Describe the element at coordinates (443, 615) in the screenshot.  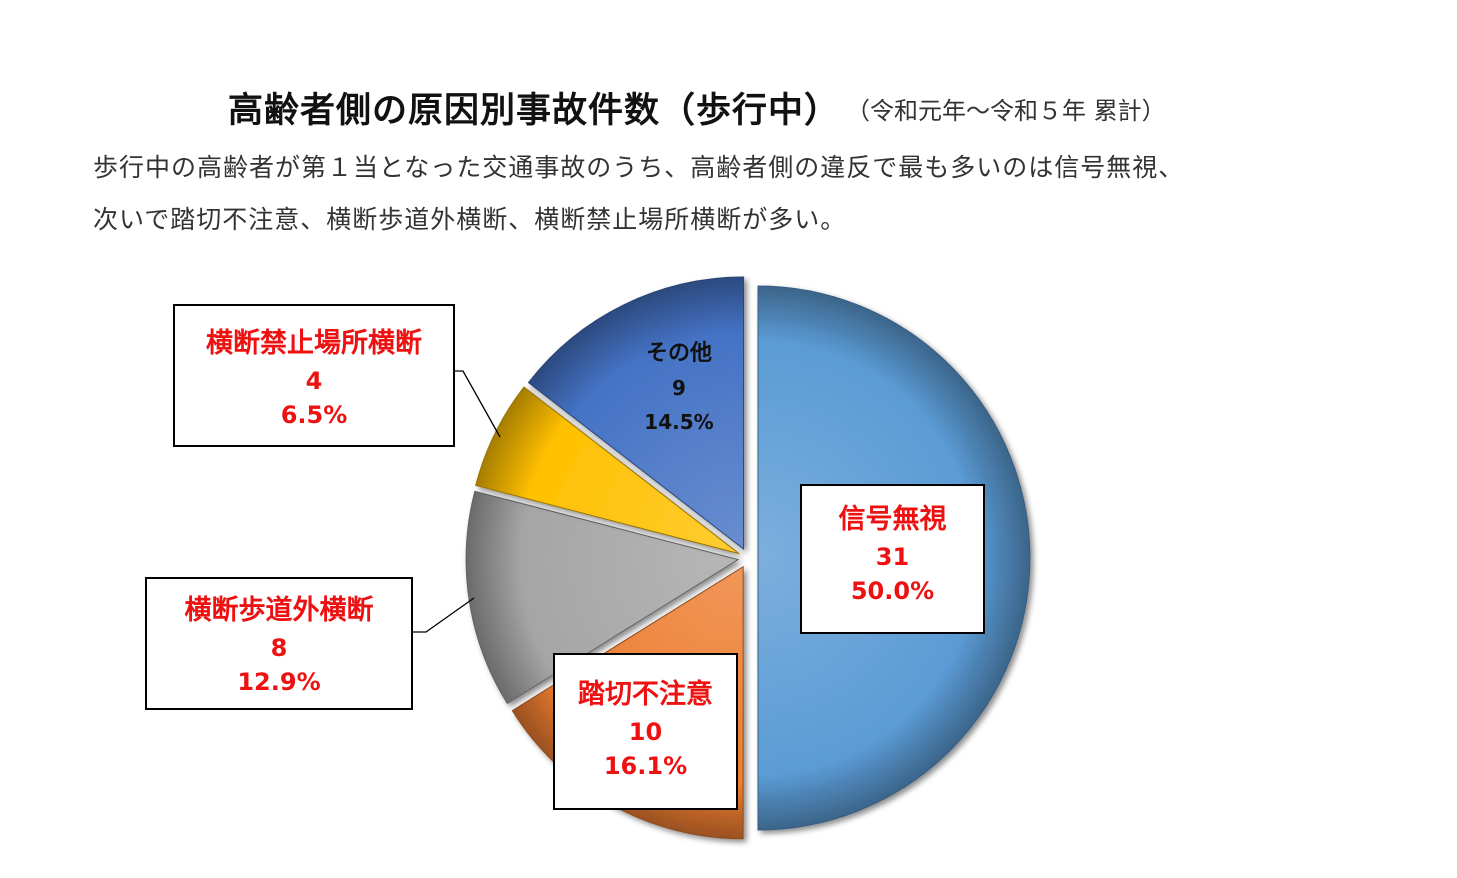
I see `leader-line-outside-crosswalk` at that location.